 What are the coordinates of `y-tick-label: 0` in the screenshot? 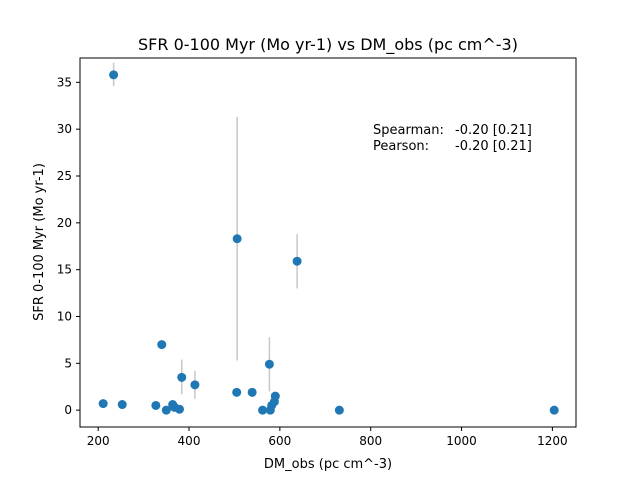 It's located at (68, 410).